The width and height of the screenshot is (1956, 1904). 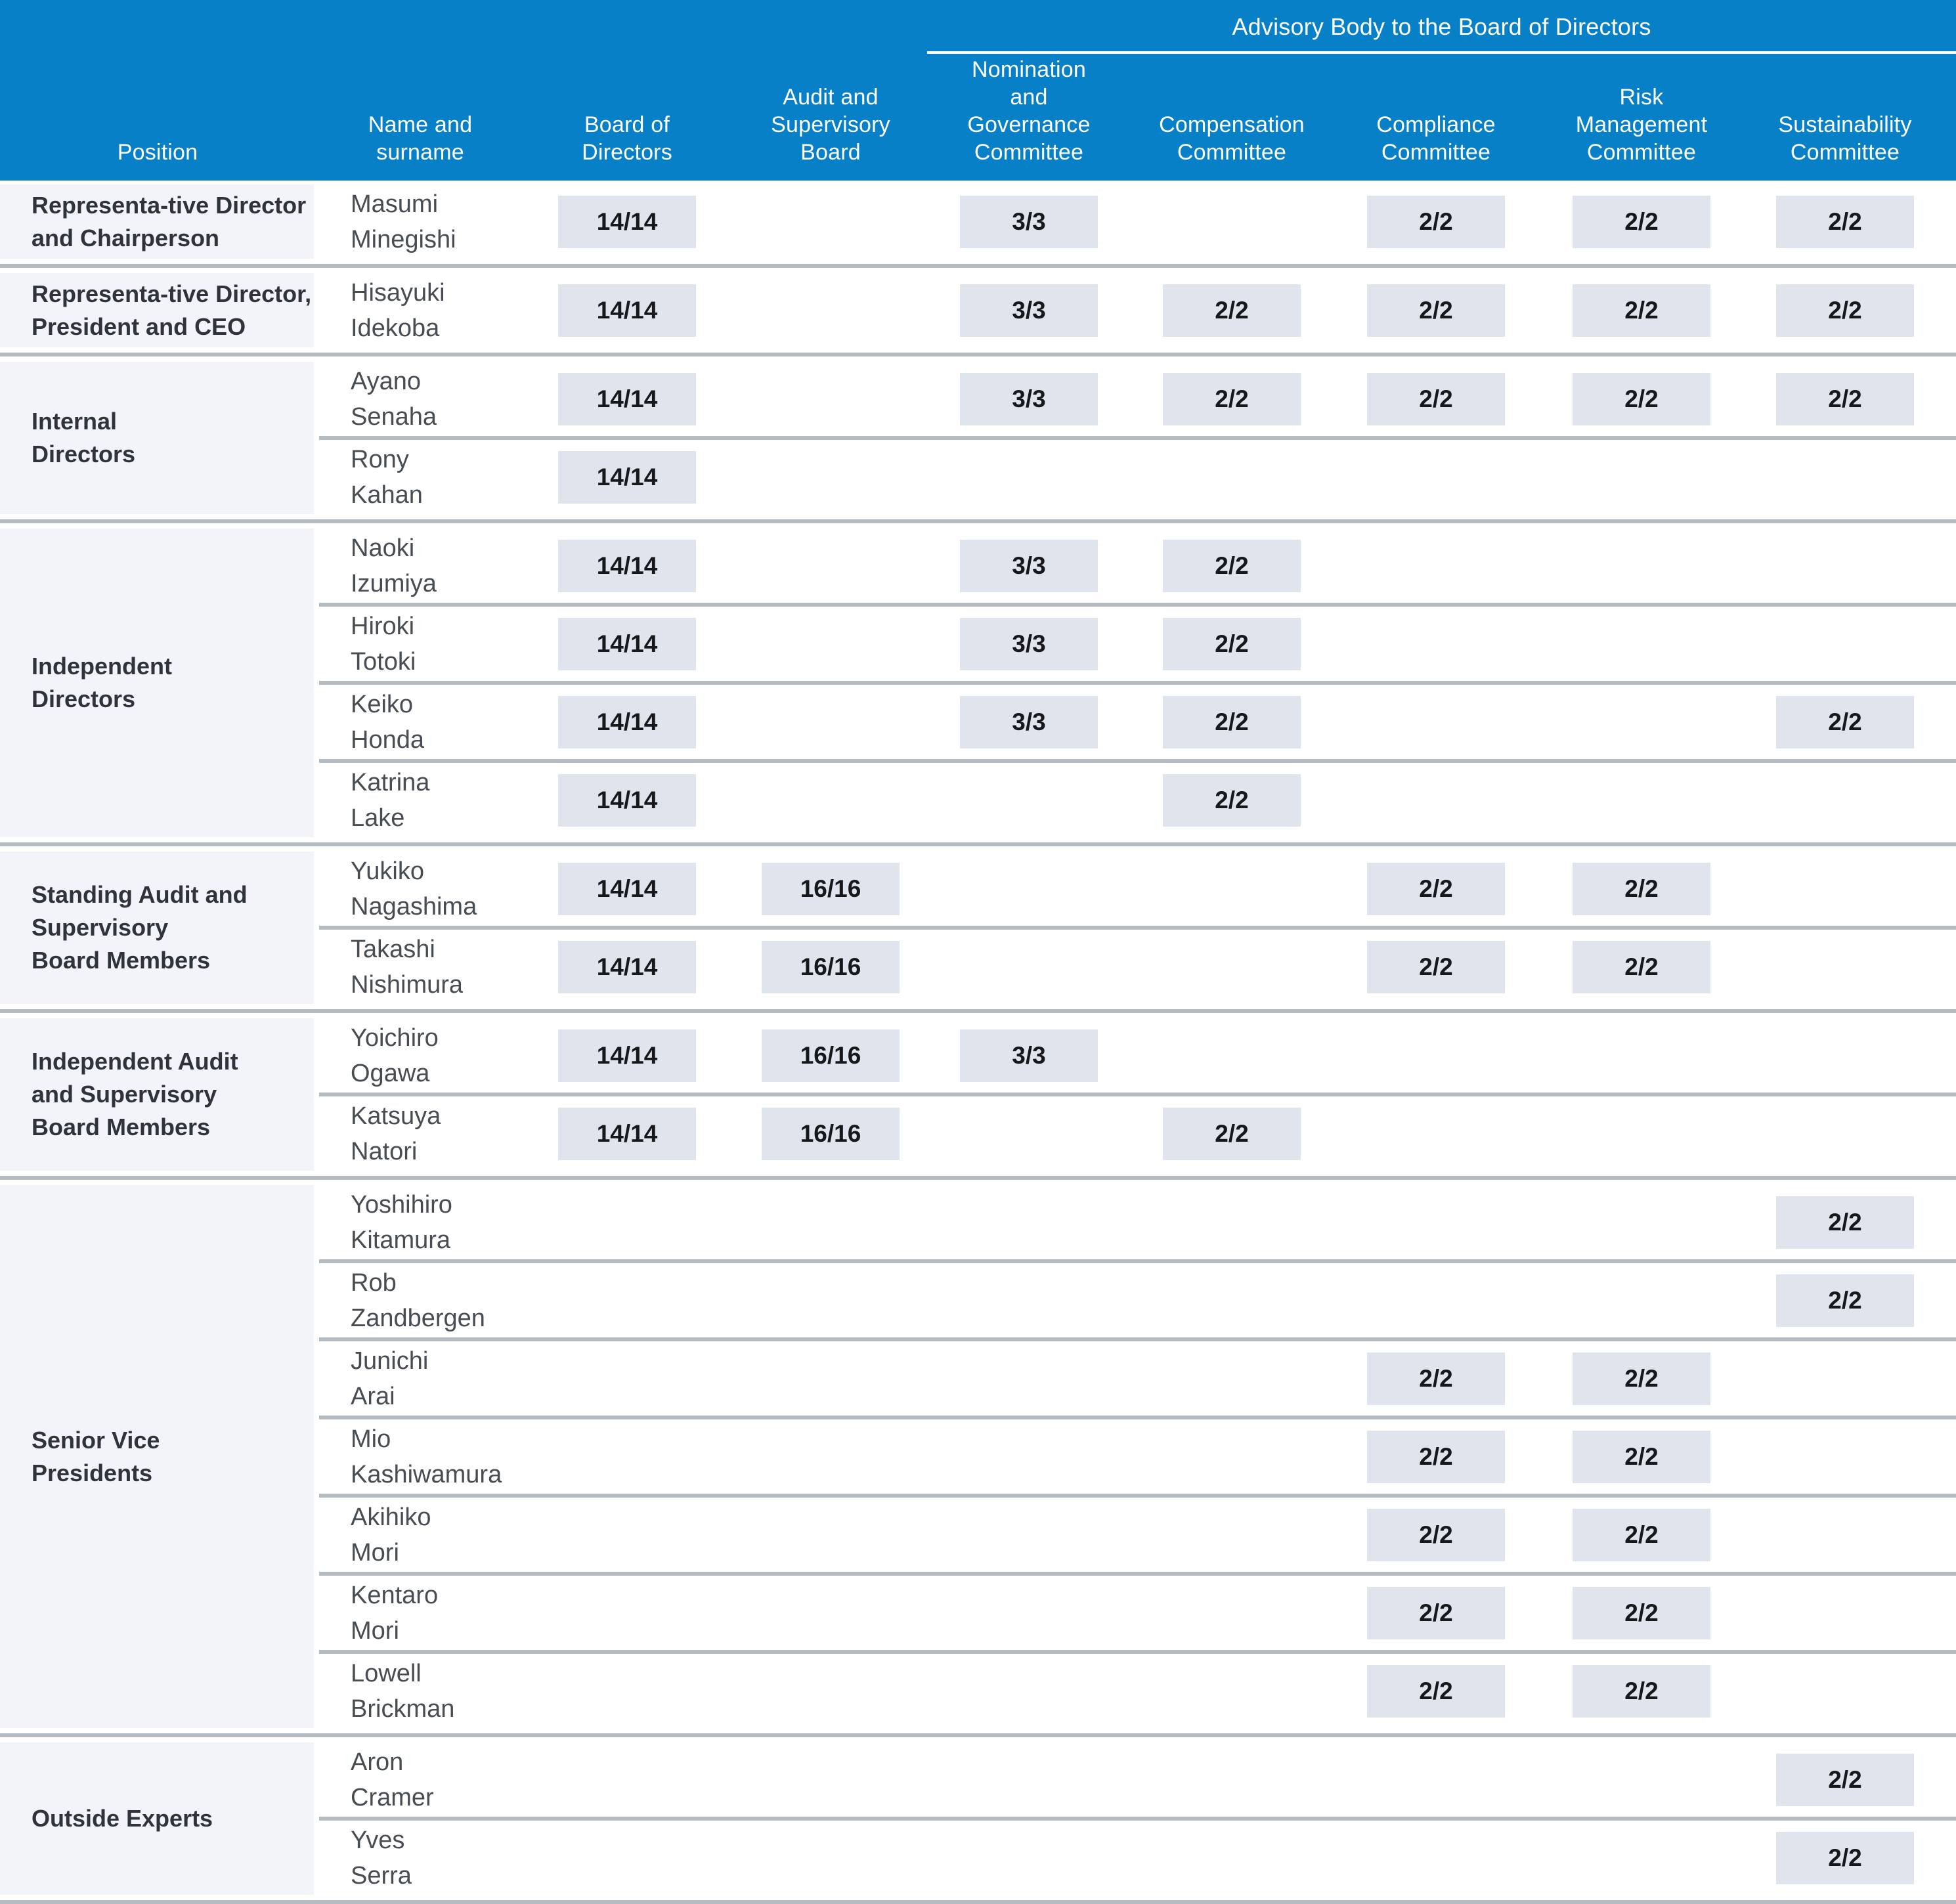 What do you see at coordinates (1436, 138) in the screenshot?
I see `col-header-compliance-committee: Compliance Committee` at bounding box center [1436, 138].